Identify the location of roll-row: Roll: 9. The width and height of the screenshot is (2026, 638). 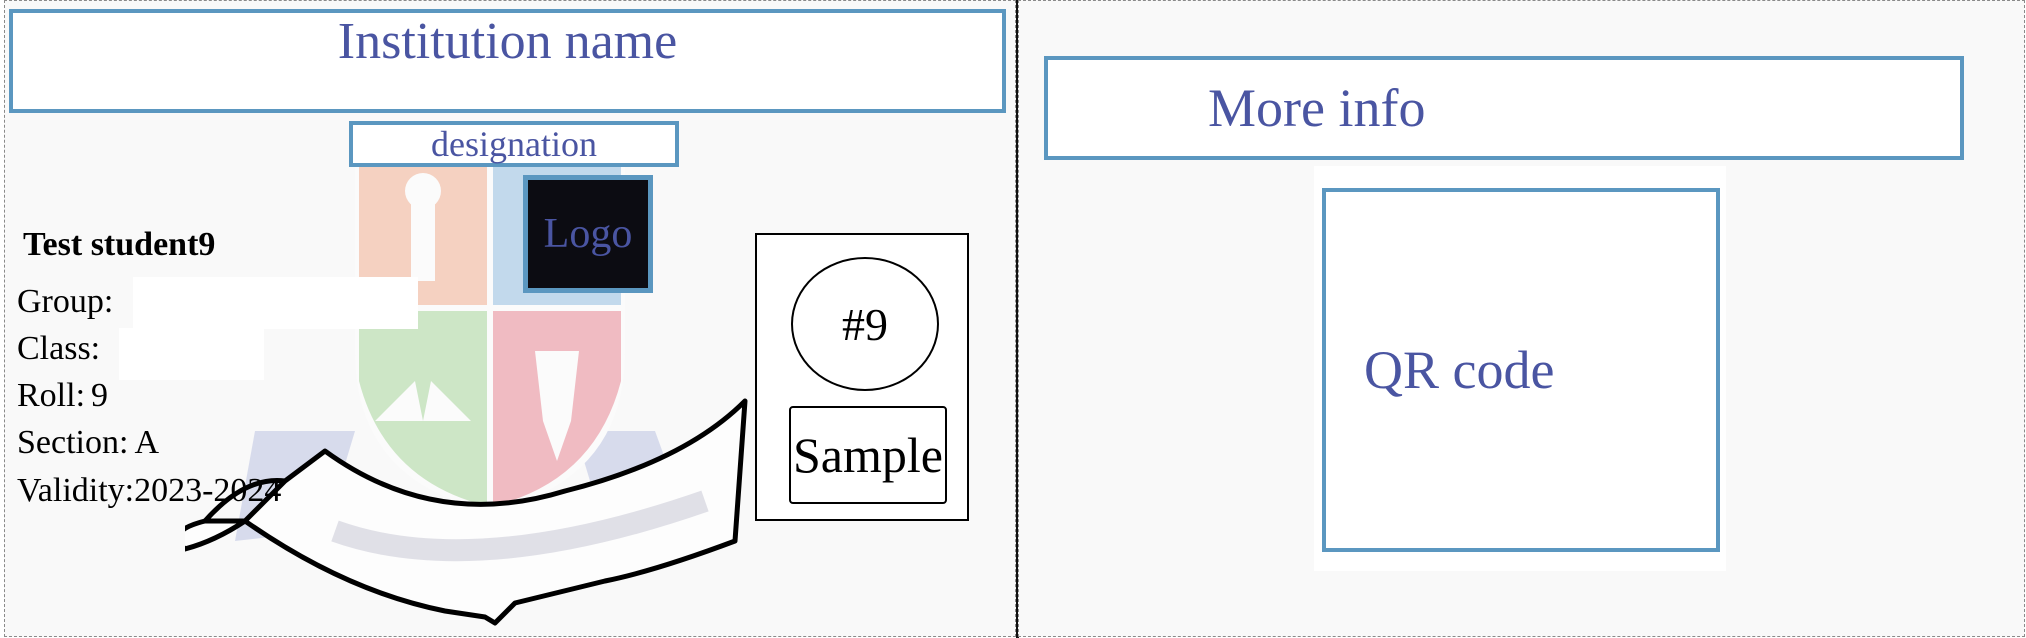
(62, 396).